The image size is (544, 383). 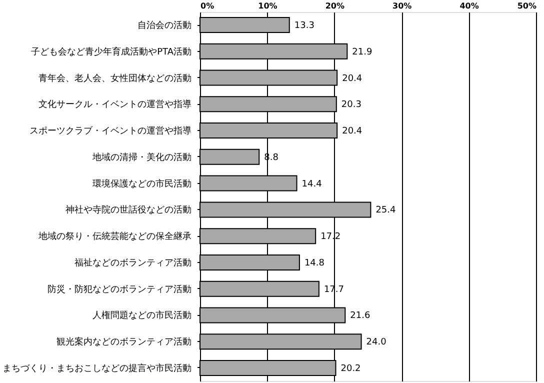 What do you see at coordinates (402, 6) in the screenshot?
I see `x-tick-label: 30%` at bounding box center [402, 6].